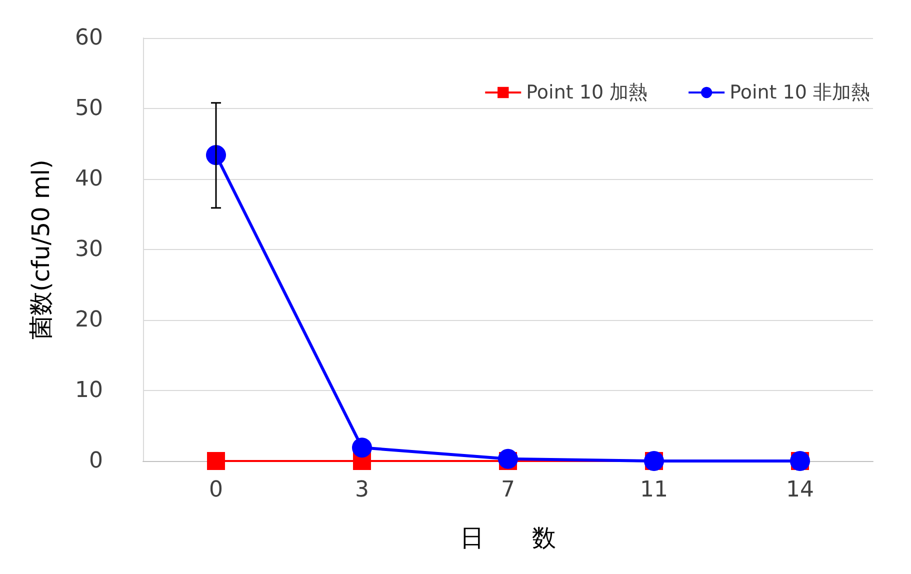  I want to click on y-tick-label: 30, so click(89, 249).